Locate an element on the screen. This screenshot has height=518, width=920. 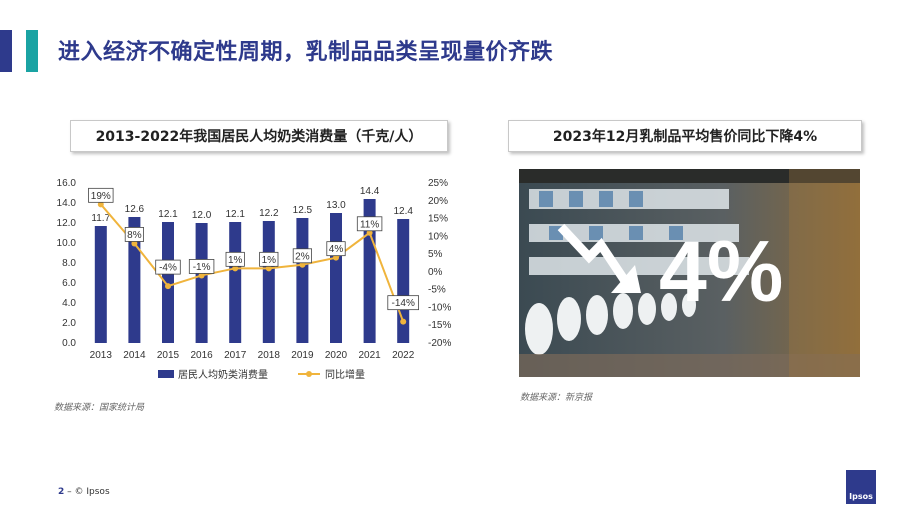
y-right-tick: -10% is located at coordinates (439, 307).